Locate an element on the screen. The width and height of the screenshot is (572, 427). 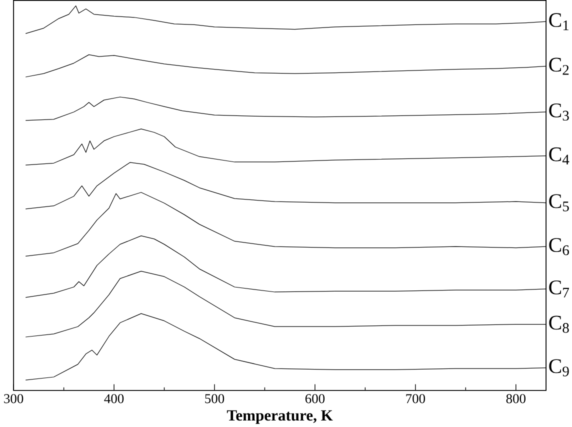
series-label: C$_{1}$ is located at coordinates (559, 21).